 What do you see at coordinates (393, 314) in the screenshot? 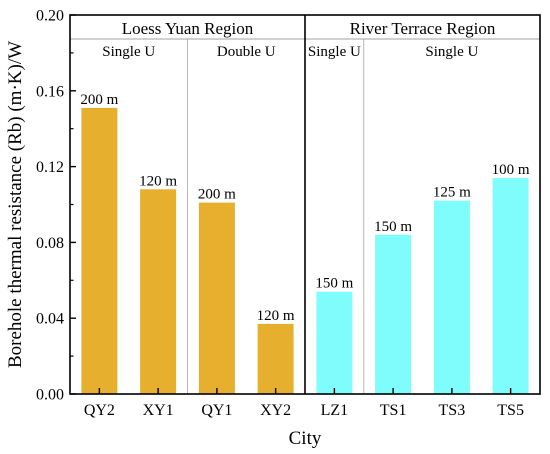
I see `bar-ts1` at bounding box center [393, 314].